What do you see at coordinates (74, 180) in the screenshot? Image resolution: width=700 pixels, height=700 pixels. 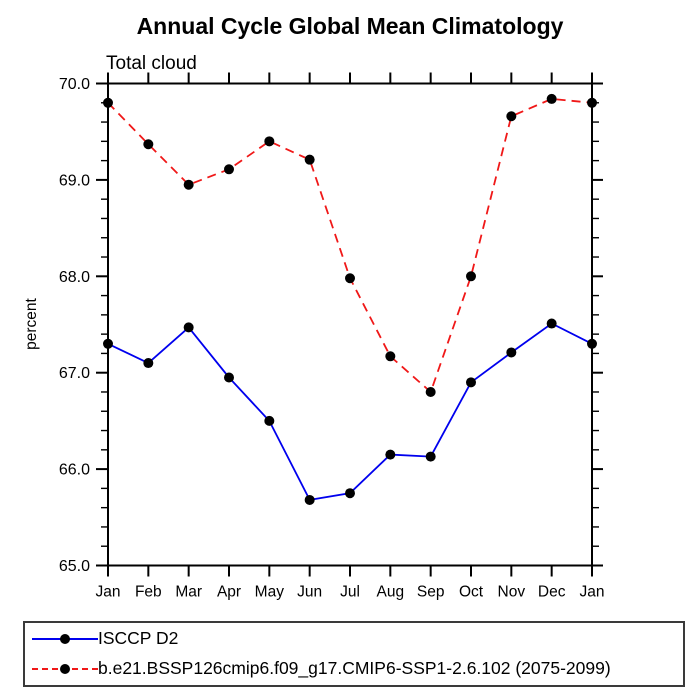 I see `y-tick-label: 69.0` at bounding box center [74, 180].